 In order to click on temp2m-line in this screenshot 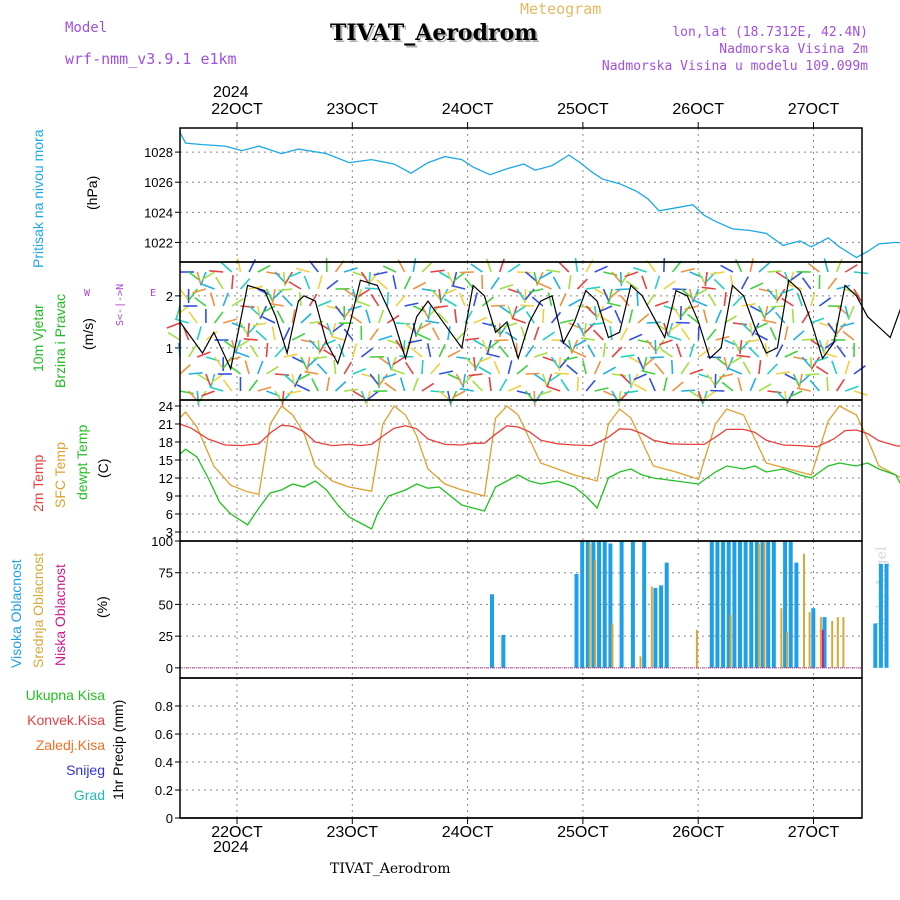, I will do `click(539, 435)`.